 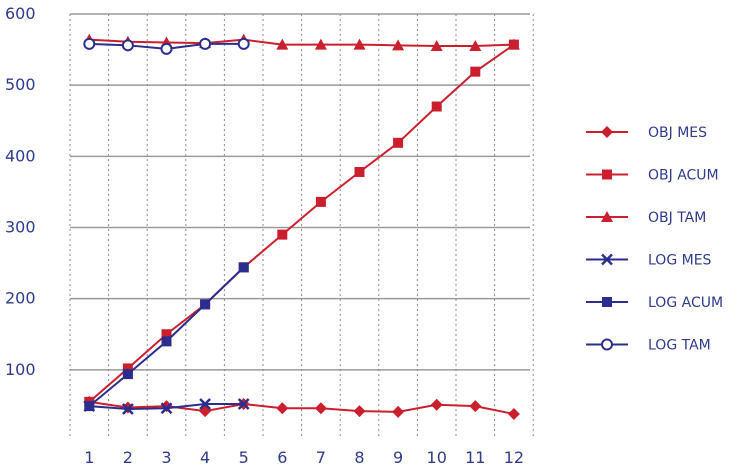 I want to click on series-obj-tam, so click(x=301, y=42).